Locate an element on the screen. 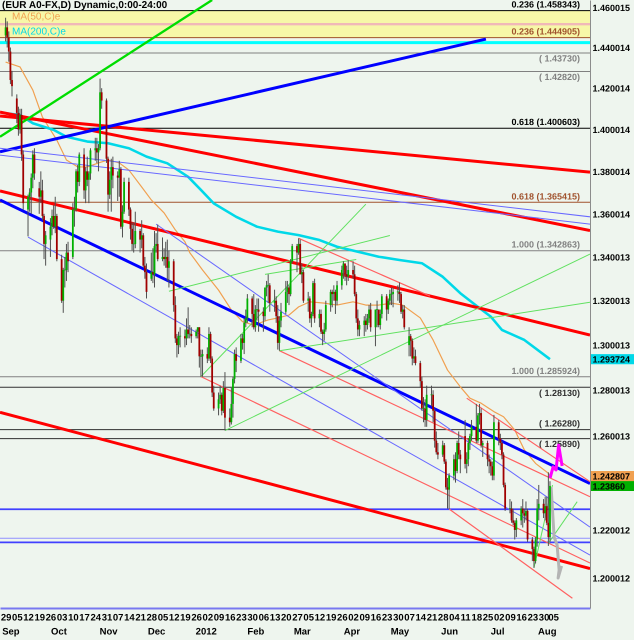 The height and width of the screenshot is (640, 634). ref-line-label: 1.000 (1.285924) is located at coordinates (545, 371).